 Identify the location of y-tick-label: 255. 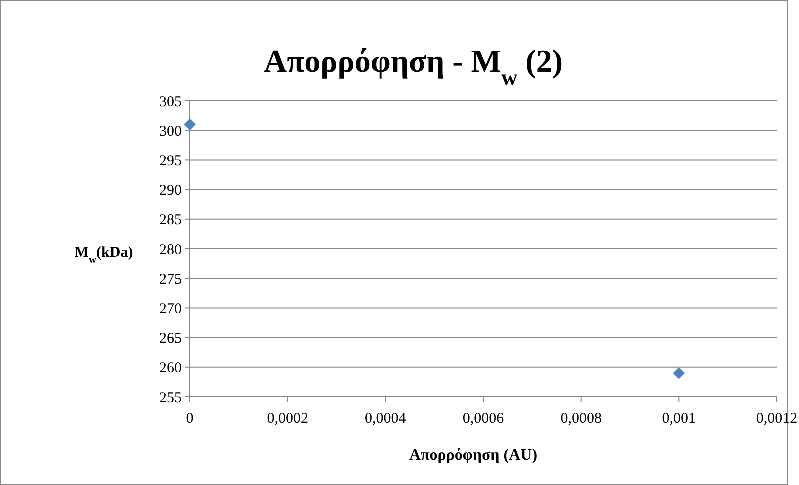
(171, 398).